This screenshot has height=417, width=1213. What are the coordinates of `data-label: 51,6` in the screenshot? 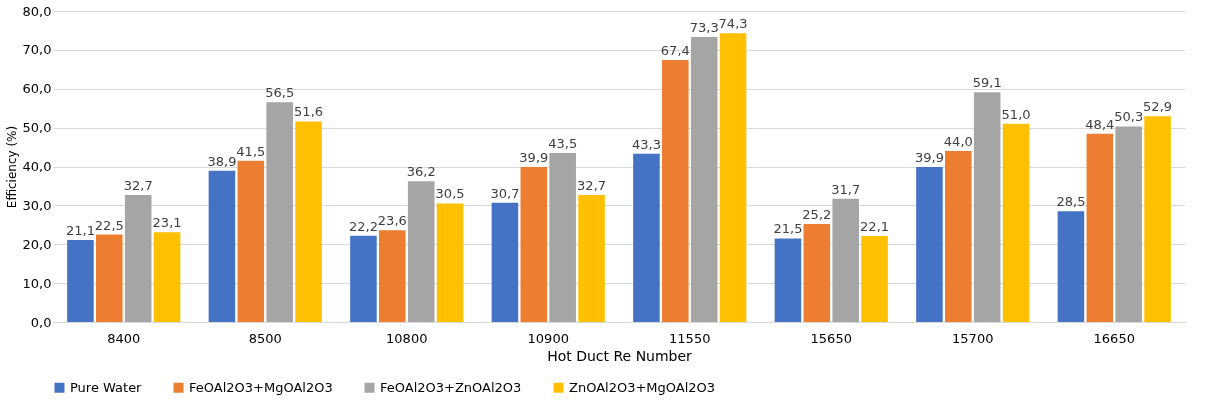 It's located at (309, 112).